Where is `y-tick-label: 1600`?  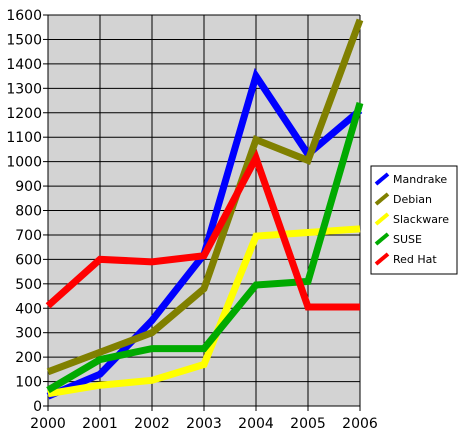
y-tick-label: 1600 is located at coordinates (24, 16).